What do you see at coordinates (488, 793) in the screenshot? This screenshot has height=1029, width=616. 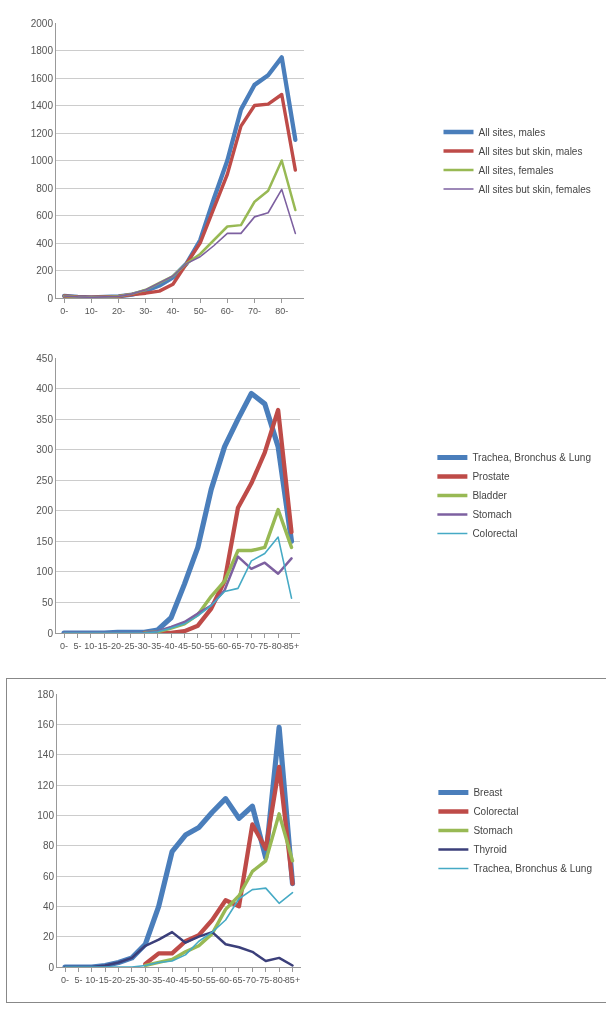 I see `legend-label: Breast` at bounding box center [488, 793].